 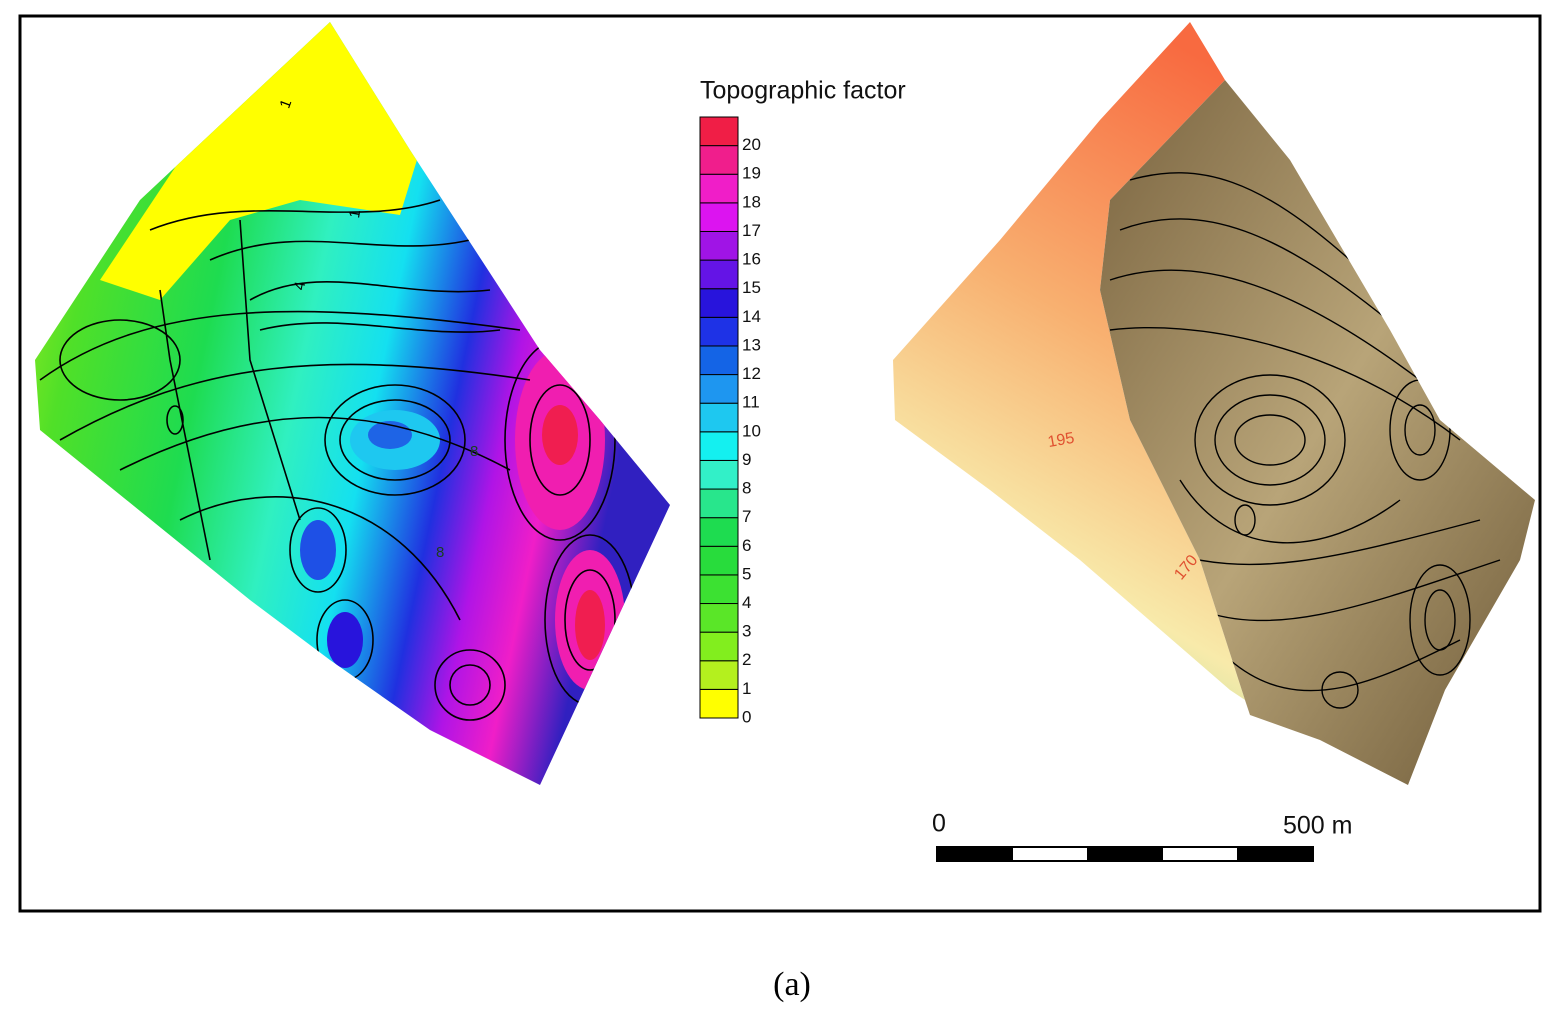 What do you see at coordinates (751, 316) in the screenshot?
I see `legend-label: 14` at bounding box center [751, 316].